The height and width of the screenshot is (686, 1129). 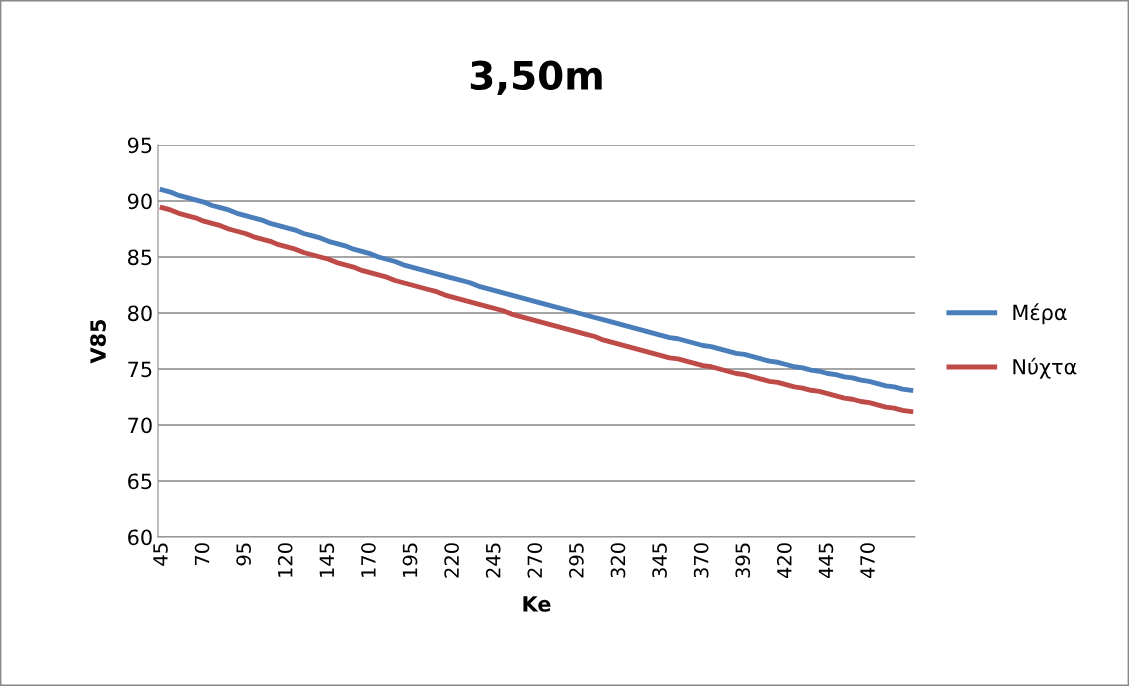 I want to click on y-tick-label: 95, so click(x=139, y=145).